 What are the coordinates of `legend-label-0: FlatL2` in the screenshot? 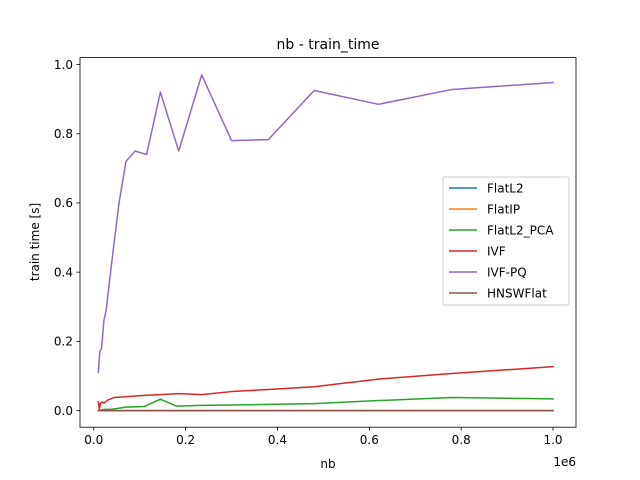 It's located at (505, 189).